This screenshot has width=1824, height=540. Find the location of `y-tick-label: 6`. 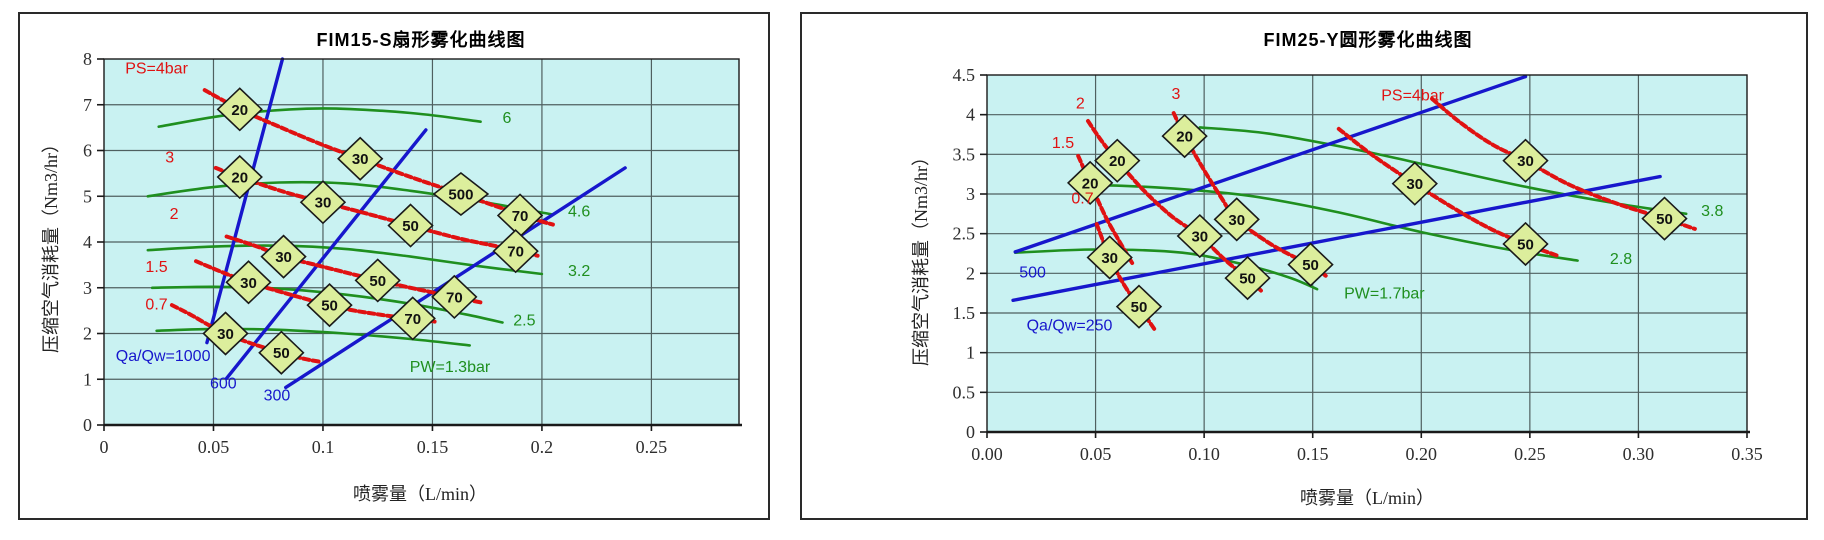

y-tick-label: 6 is located at coordinates (87, 151).